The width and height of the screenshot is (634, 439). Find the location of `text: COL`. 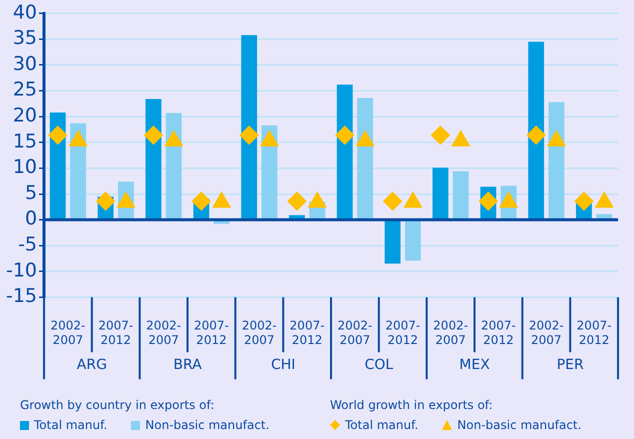

text: COL is located at coordinates (379, 364).